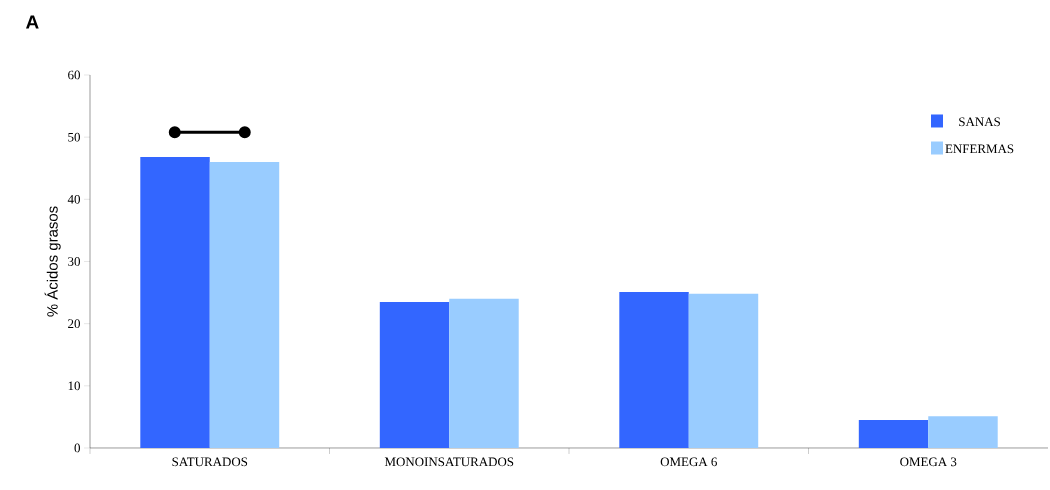  What do you see at coordinates (74, 137) in the screenshot?
I see `y-tick-label: 50` at bounding box center [74, 137].